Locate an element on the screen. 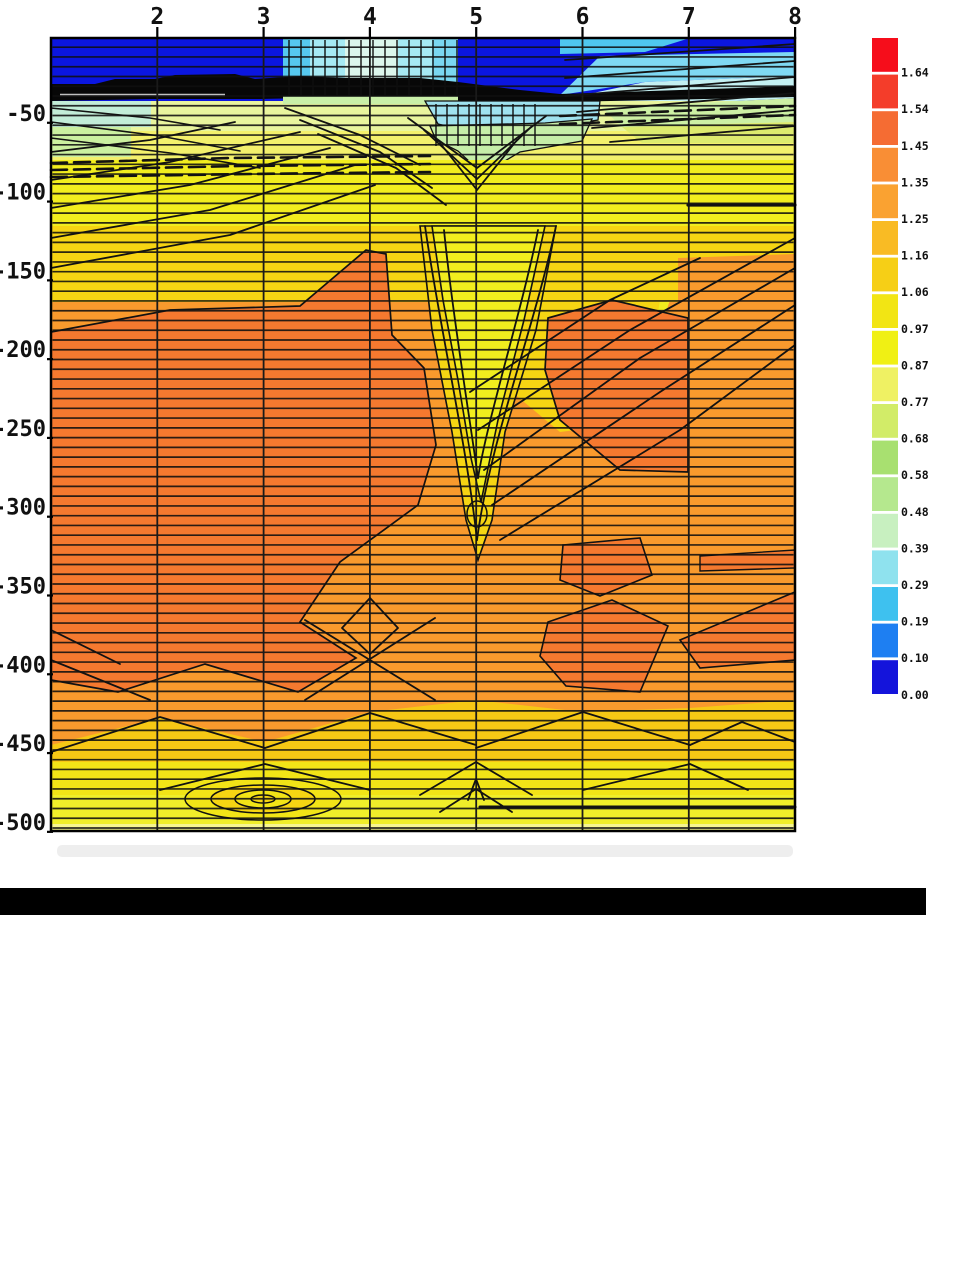 The width and height of the screenshot is (960, 1280). x-tick-label: 3 is located at coordinates (264, 17).